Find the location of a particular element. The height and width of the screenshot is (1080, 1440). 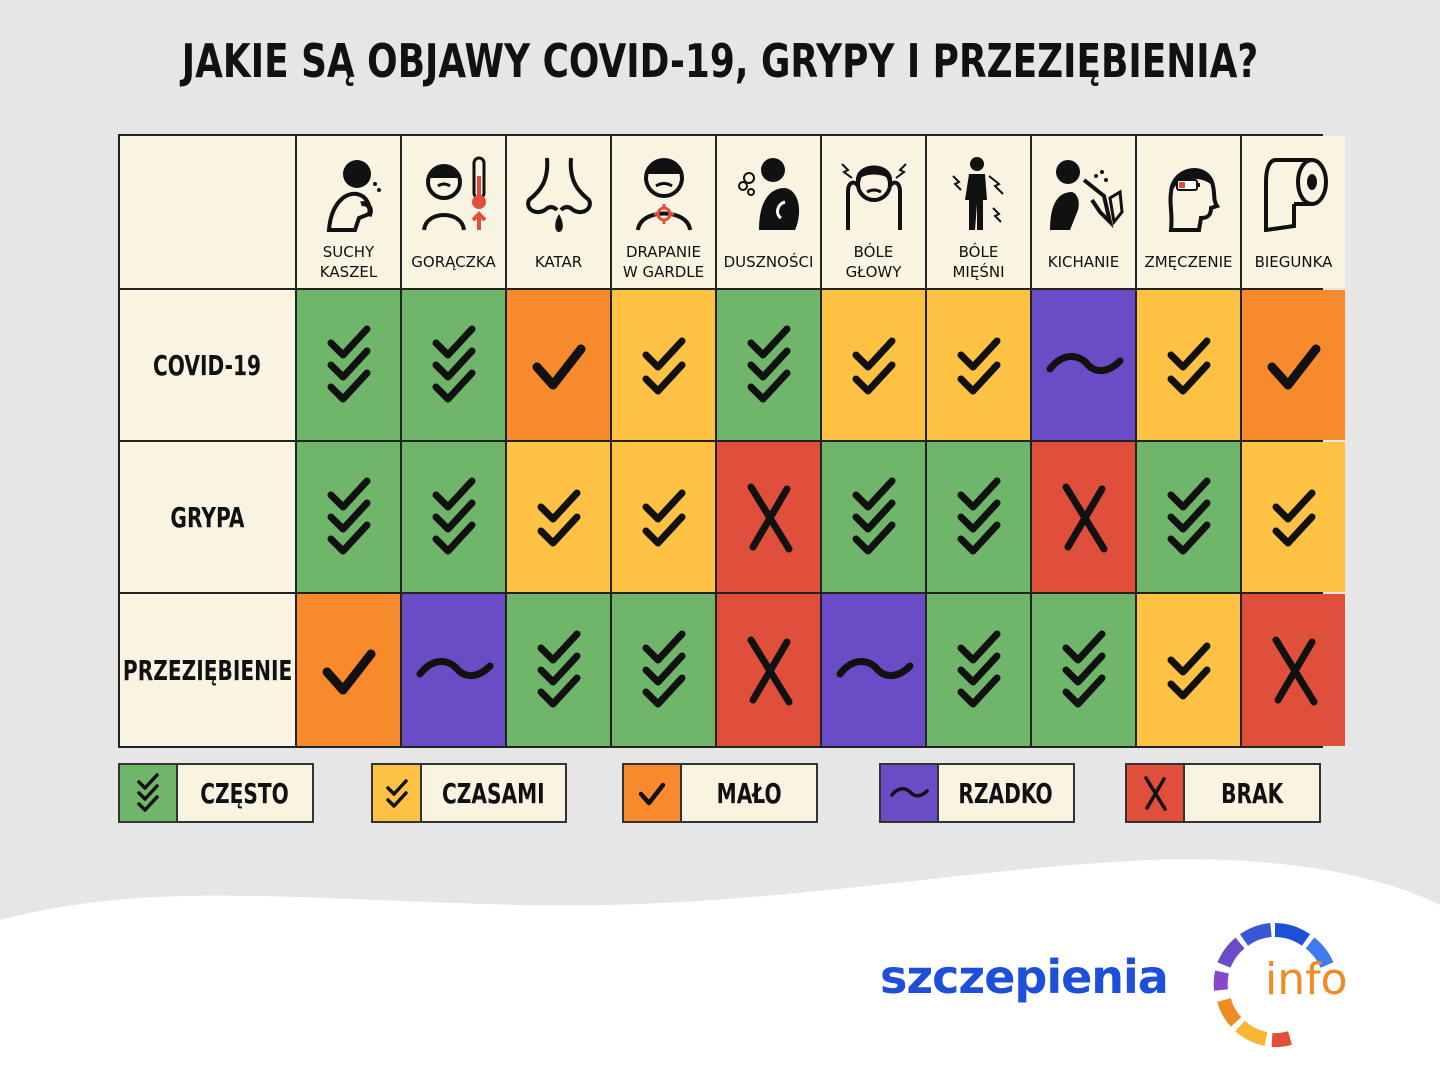

symptom-label: DRAPANIE W GARDLE is located at coordinates (663, 262).